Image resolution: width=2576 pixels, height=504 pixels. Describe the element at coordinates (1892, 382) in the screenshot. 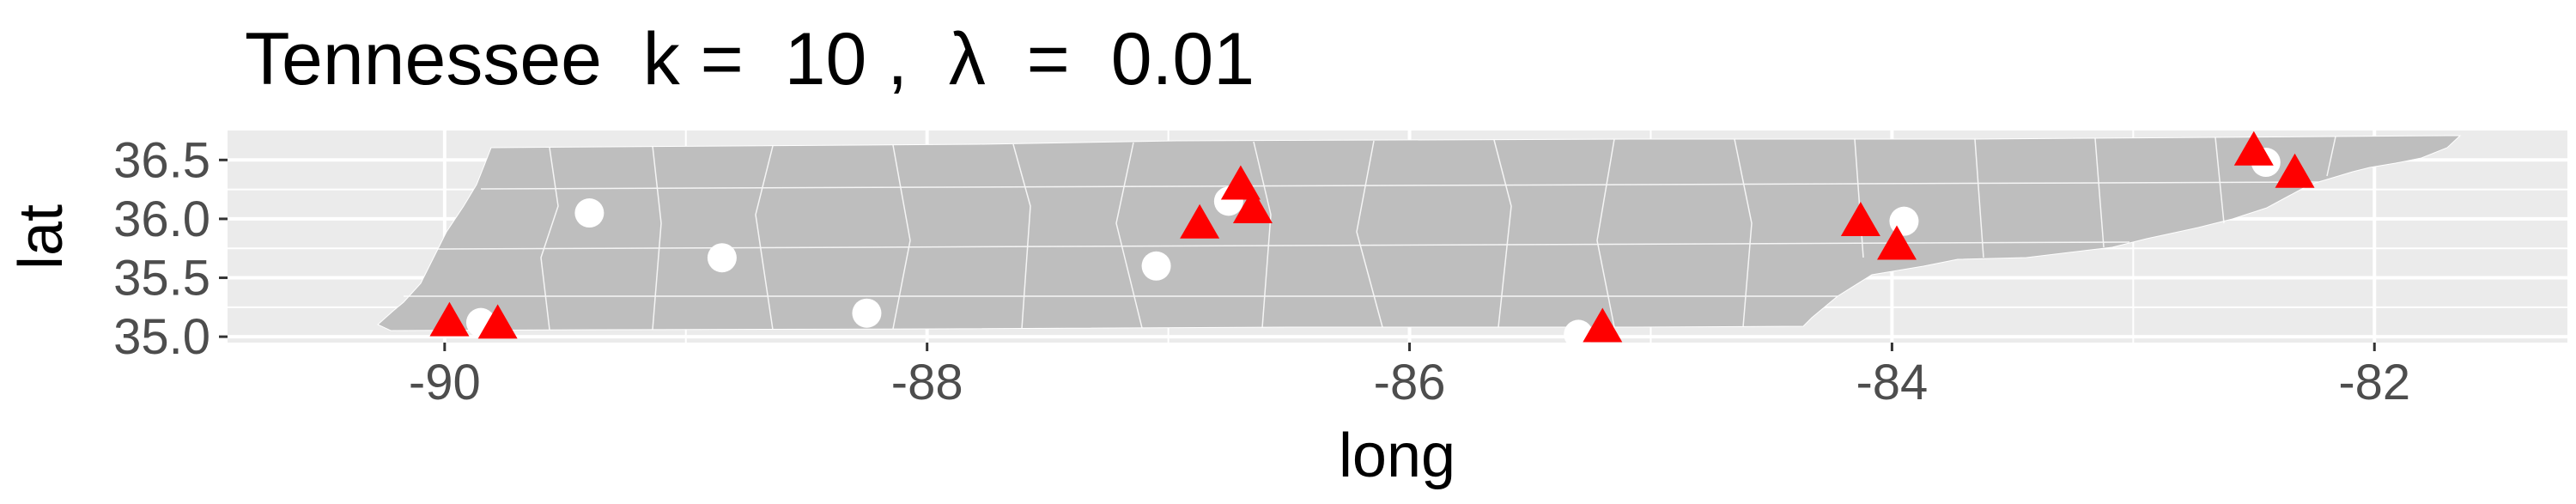

I see `x-tick-label: -84` at that location.